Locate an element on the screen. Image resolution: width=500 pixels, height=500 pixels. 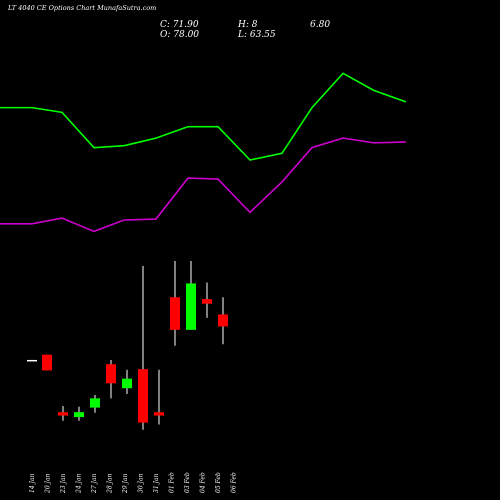
x-tick-label: 14 Jan is located at coordinates (32, 483).